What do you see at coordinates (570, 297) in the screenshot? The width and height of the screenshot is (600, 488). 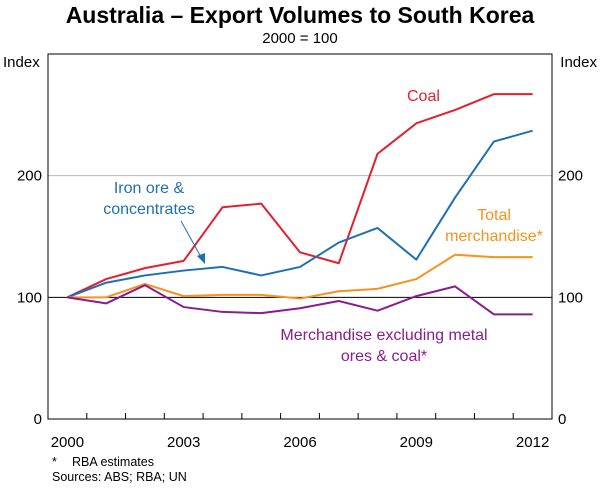 I see `y-tick-label-right: 100` at bounding box center [570, 297].